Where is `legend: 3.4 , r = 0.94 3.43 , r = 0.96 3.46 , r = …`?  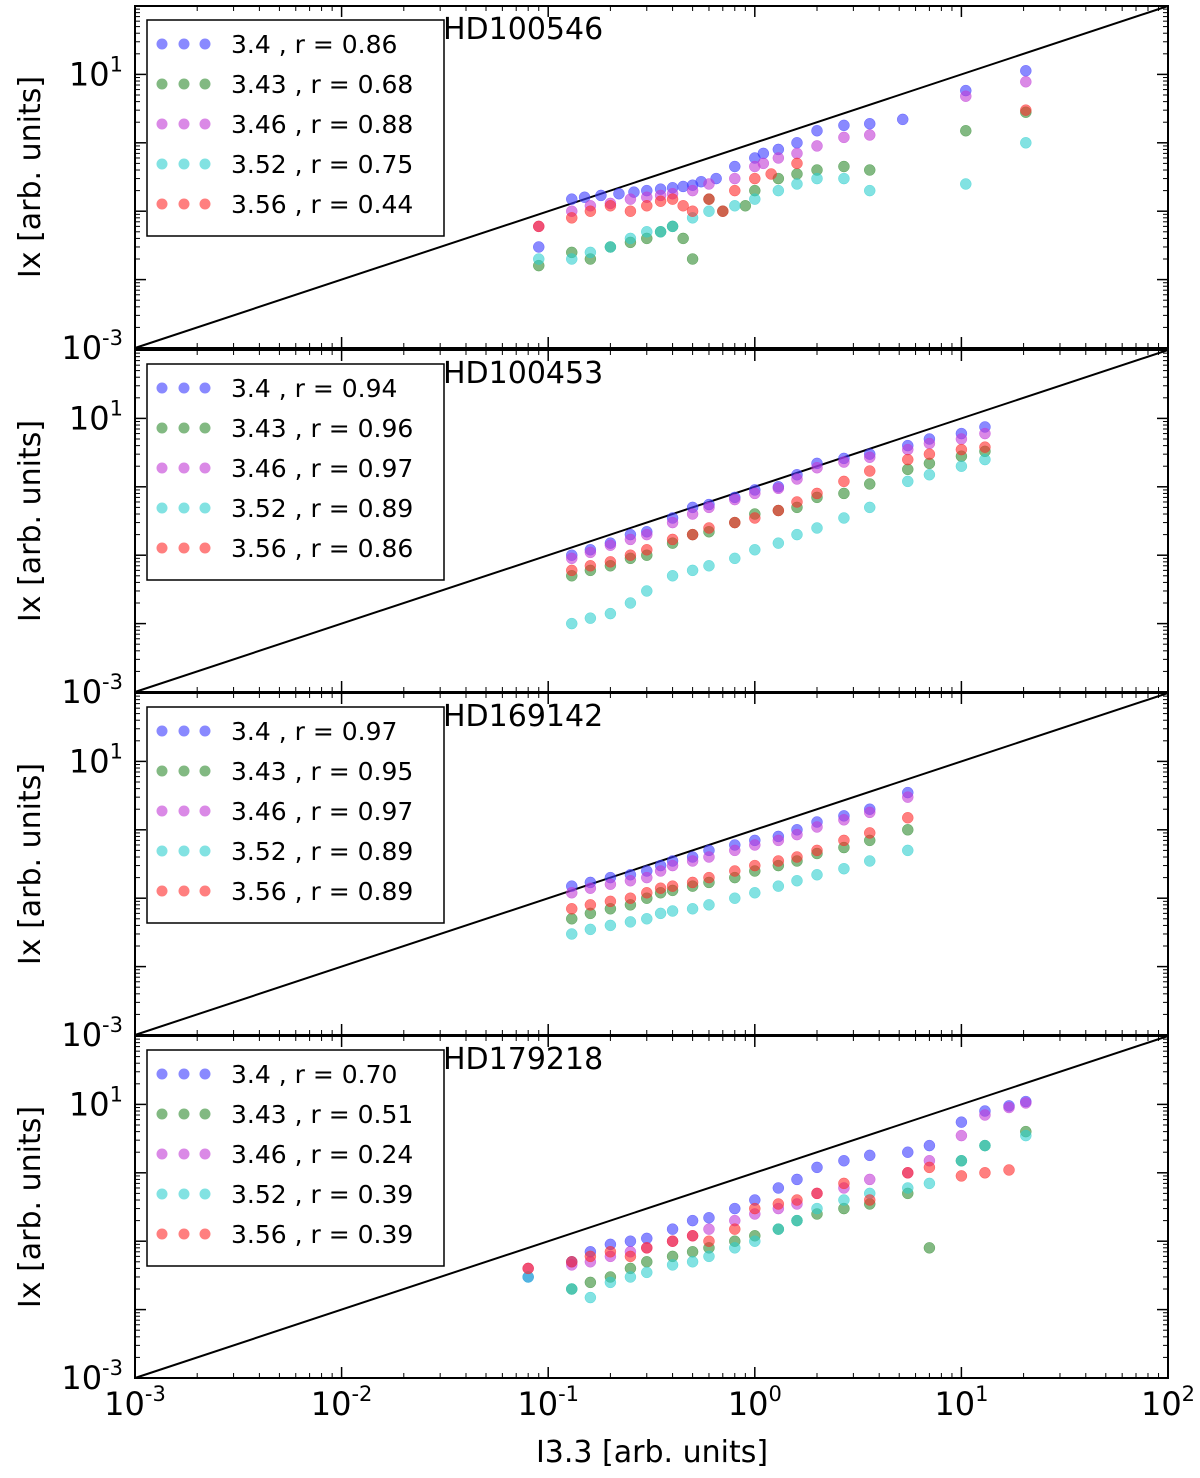 legend: 3.4 , r = 0.94 3.43 , r = 0.96 3.46 , r = … is located at coordinates (295, 472).